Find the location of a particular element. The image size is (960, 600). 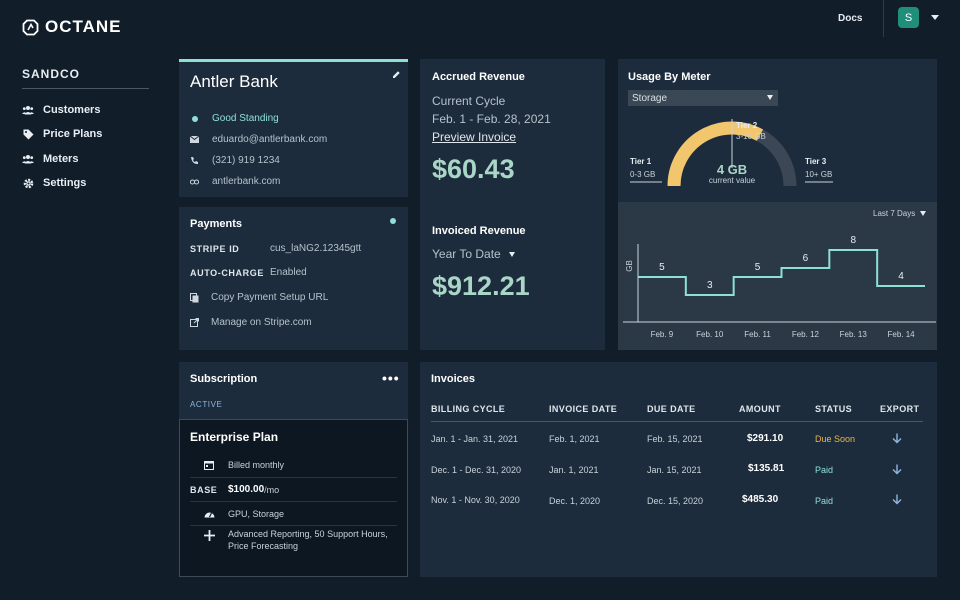

tier2-range: 3-10 GB is located at coordinates (751, 136).